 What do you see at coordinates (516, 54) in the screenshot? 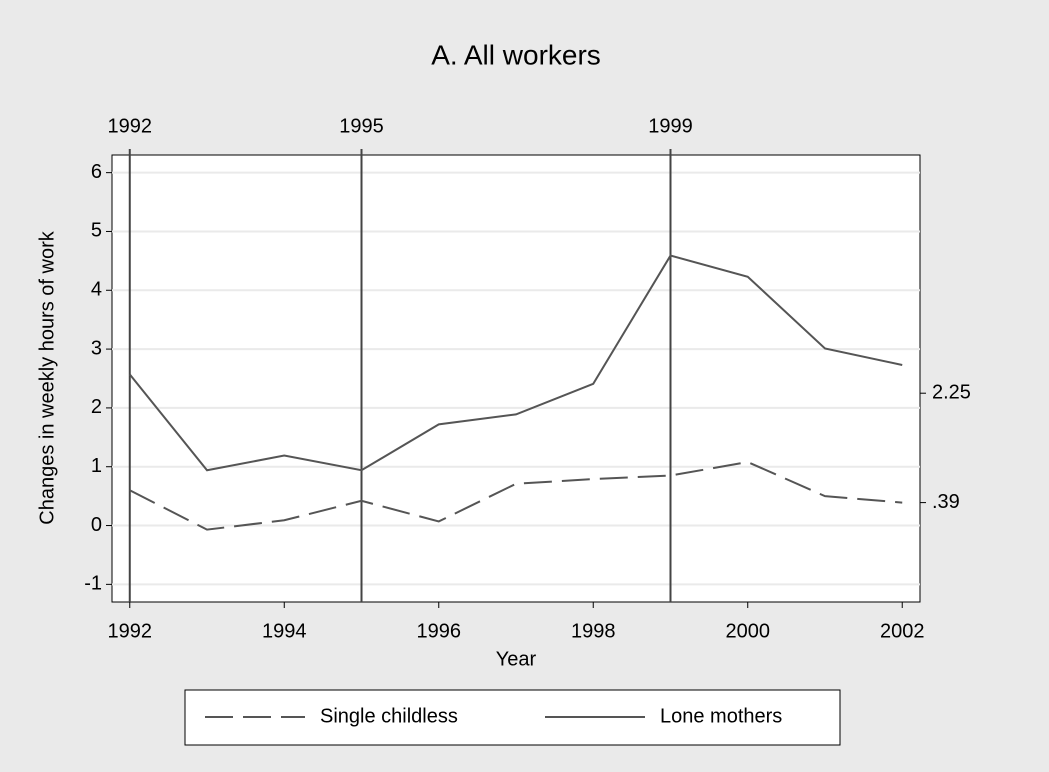
I see `chart-title: A. All workers` at bounding box center [516, 54].